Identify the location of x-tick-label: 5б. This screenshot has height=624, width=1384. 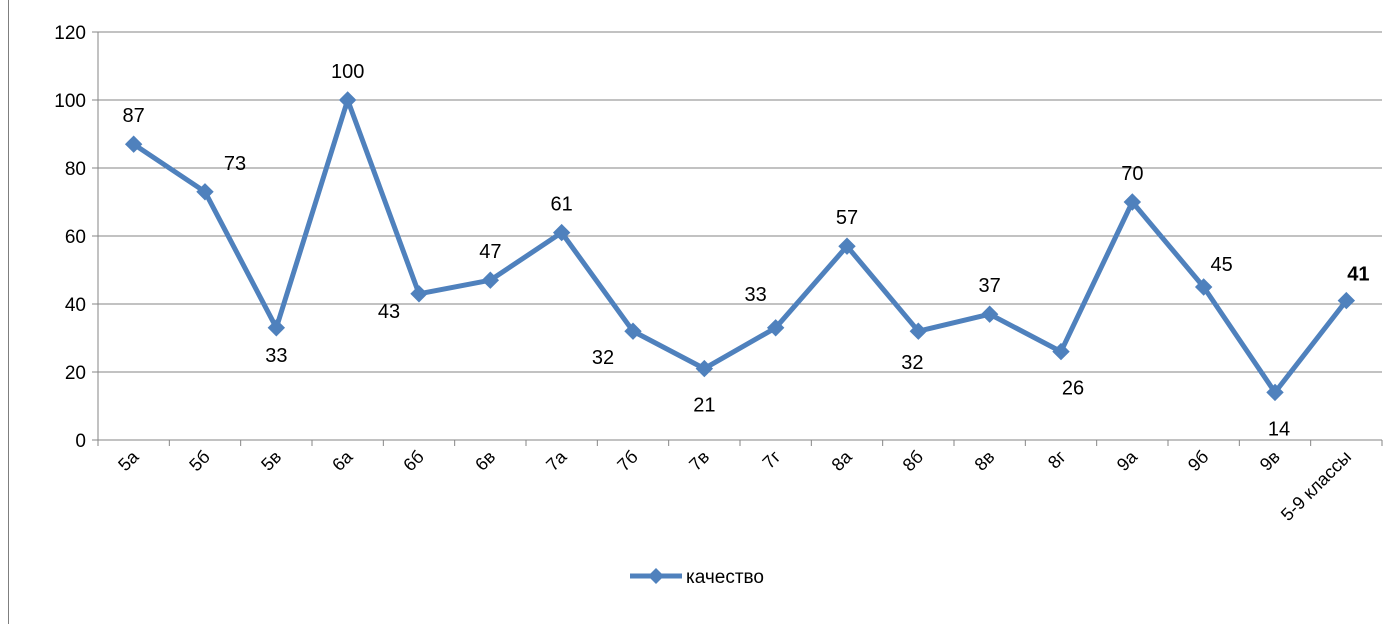
(199, 461).